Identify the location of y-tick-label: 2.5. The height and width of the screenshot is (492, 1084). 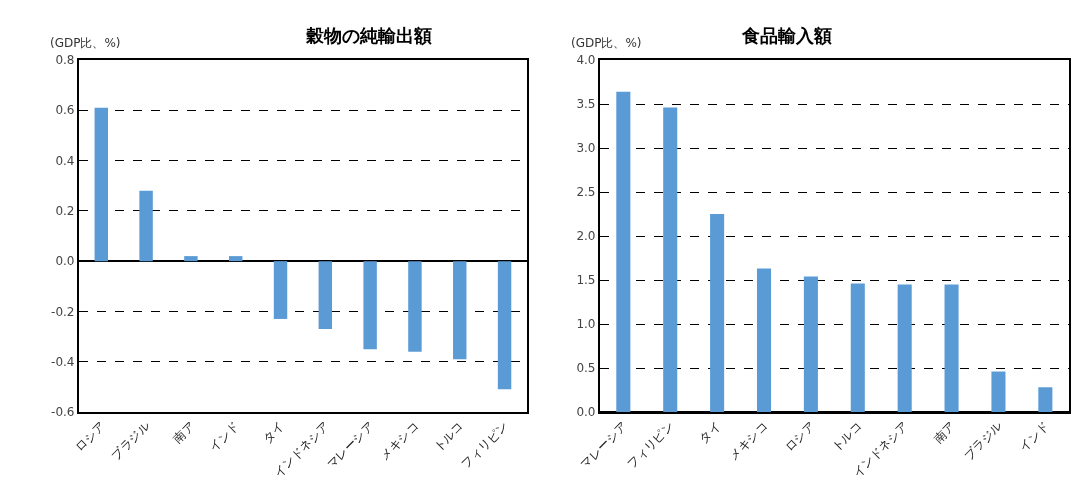
(586, 192).